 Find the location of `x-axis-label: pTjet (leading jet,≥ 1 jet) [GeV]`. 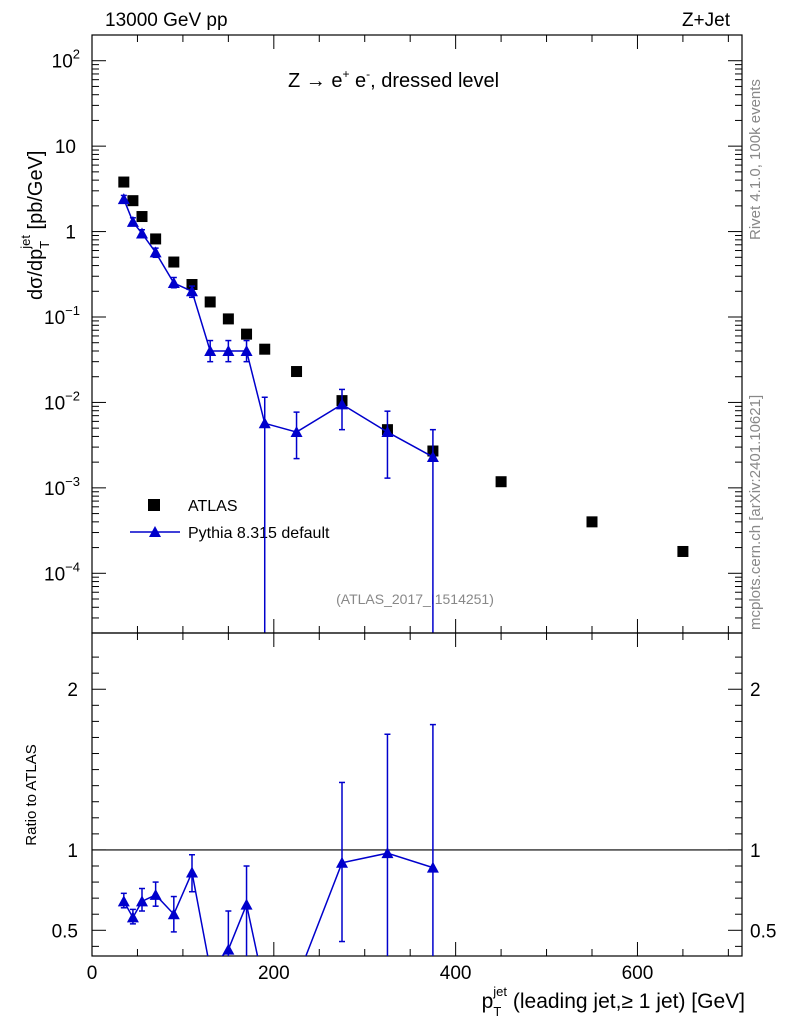

x-axis-label: pTjet (leading jet,≥ 1 jet) [GeV] is located at coordinates (613, 1001).